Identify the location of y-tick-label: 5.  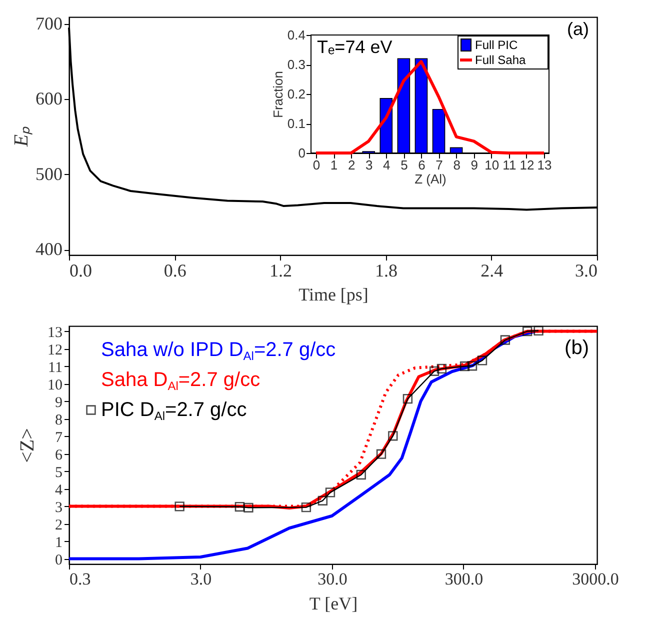
(58, 472).